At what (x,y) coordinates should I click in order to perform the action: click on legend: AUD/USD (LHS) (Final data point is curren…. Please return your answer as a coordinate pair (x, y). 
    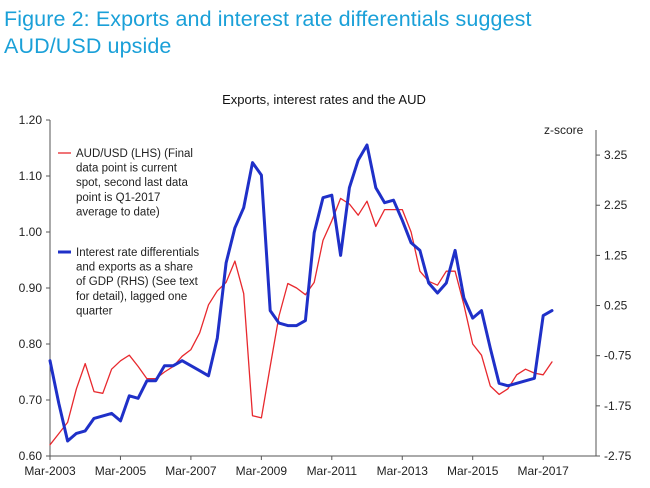
    Looking at the image, I should click on (128, 232).